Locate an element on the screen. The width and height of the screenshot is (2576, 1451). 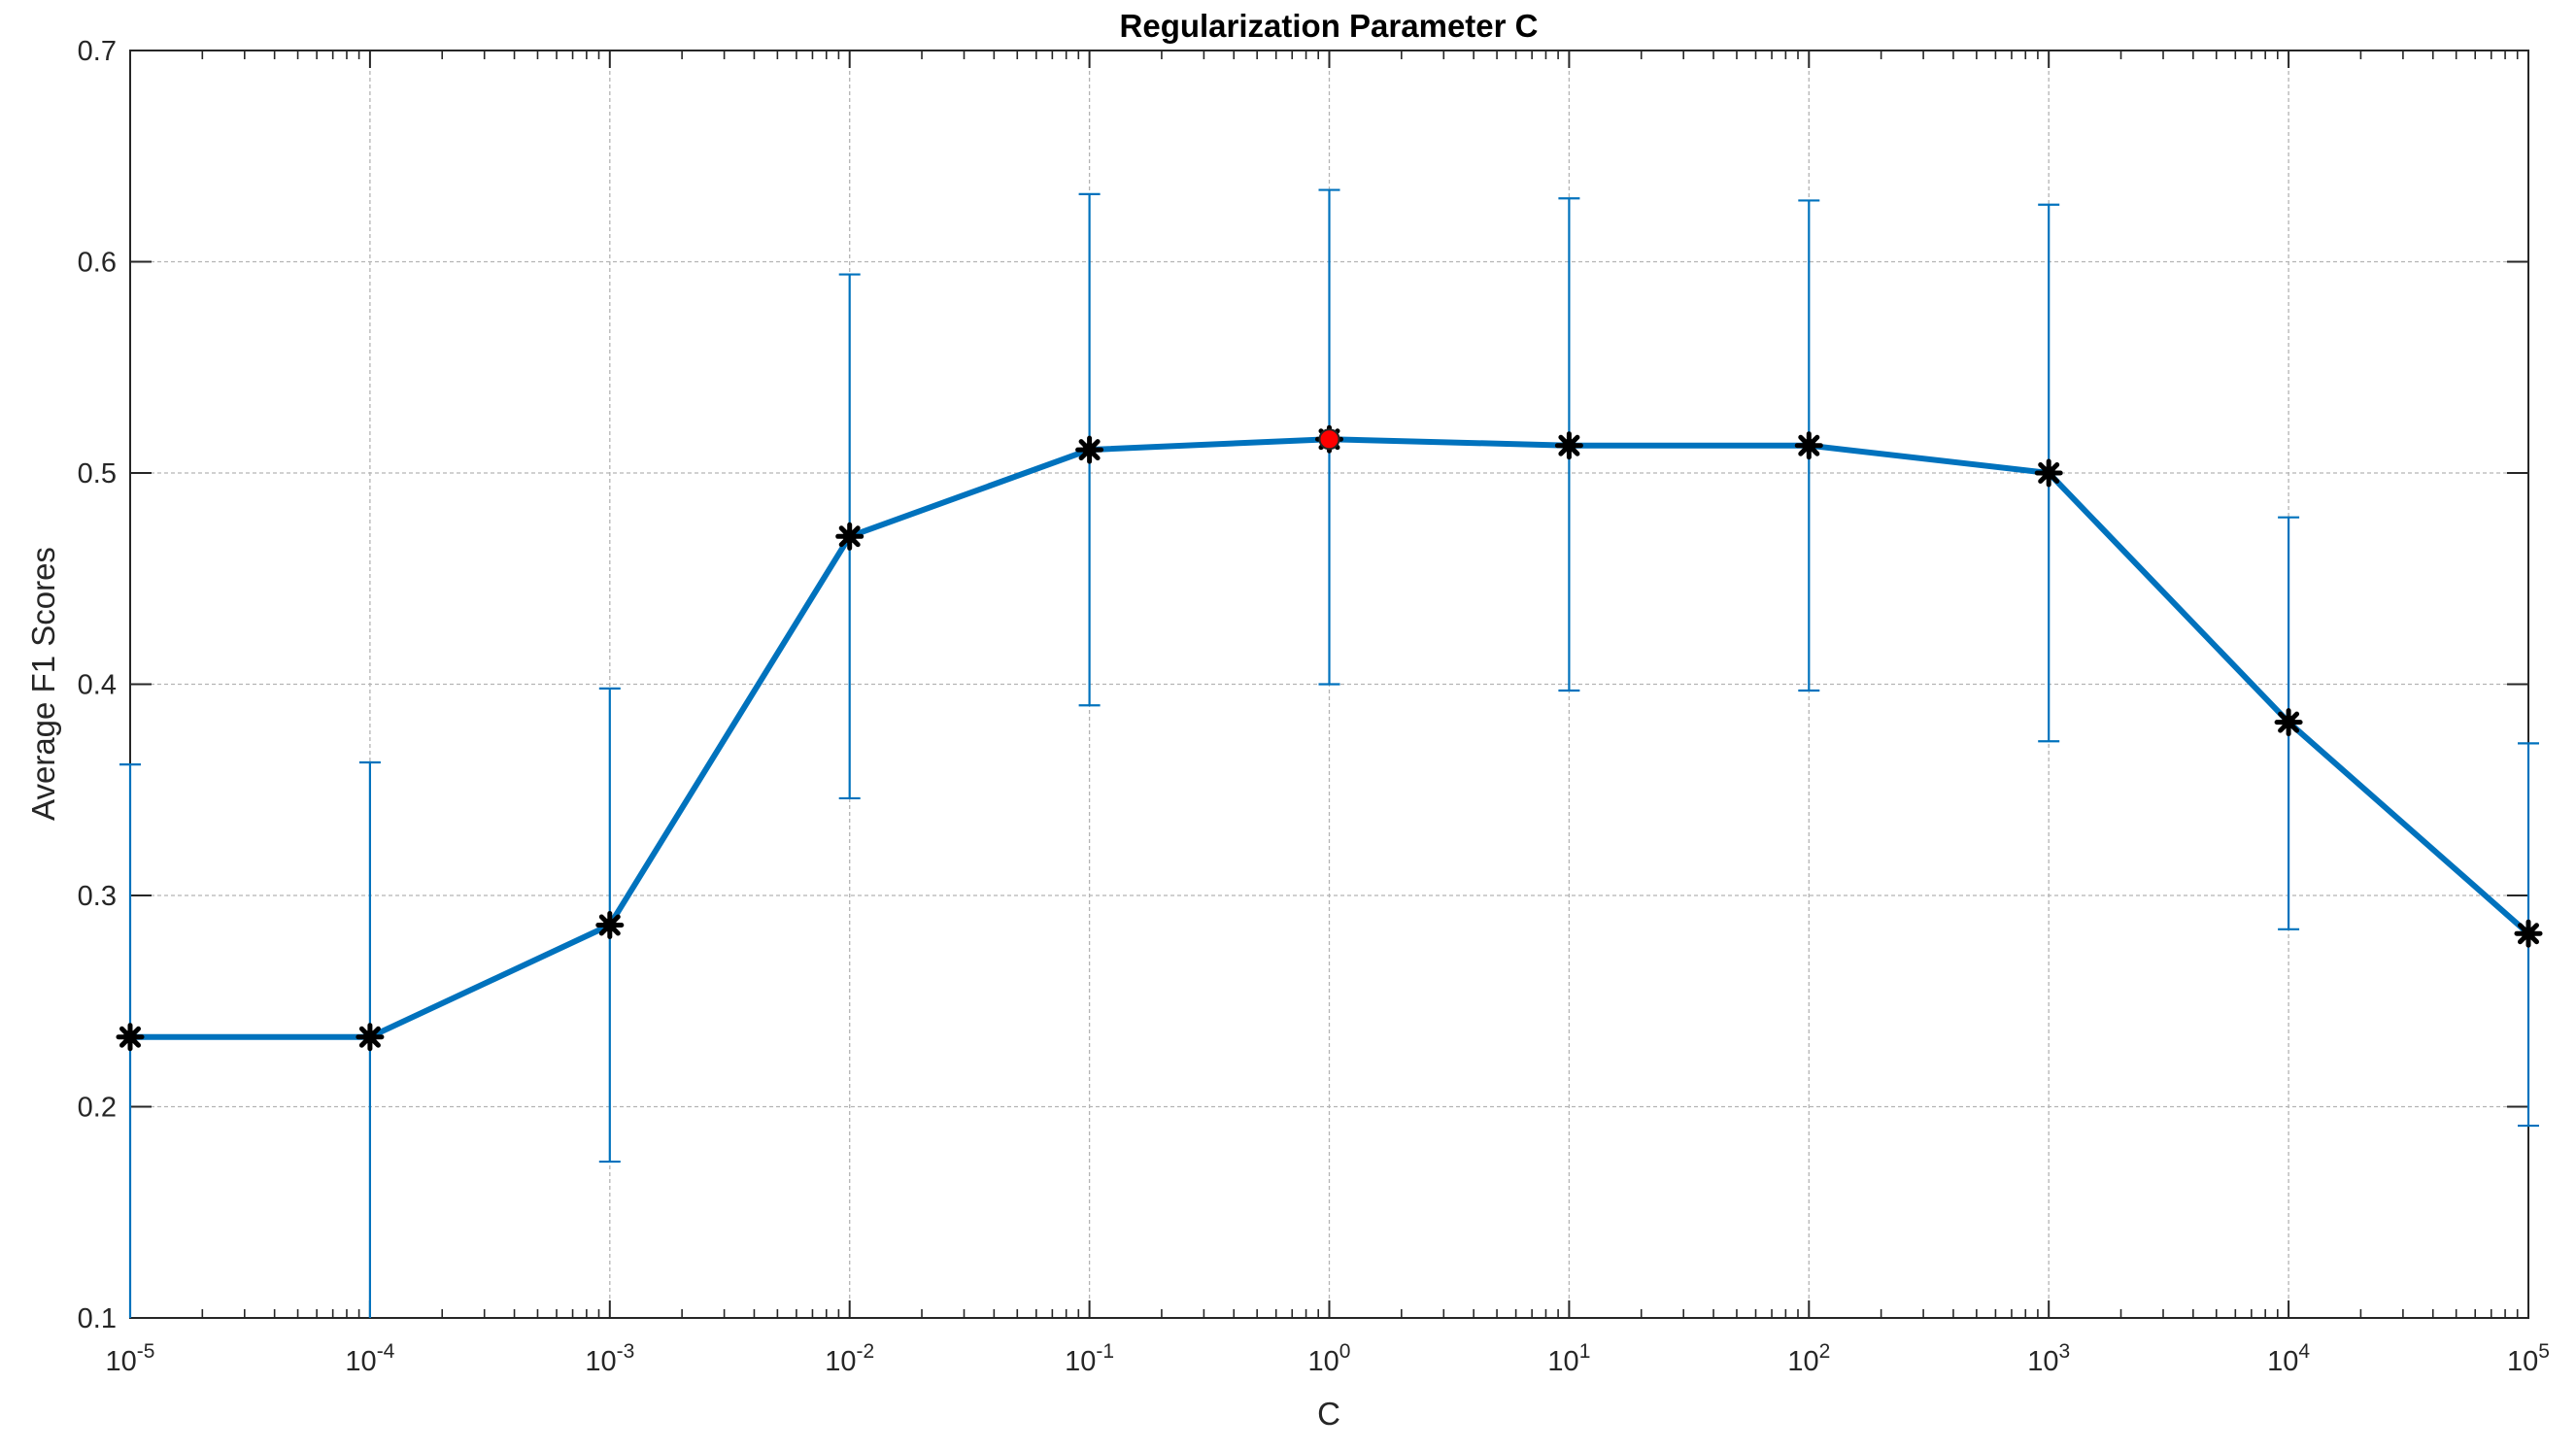
x-axis-title: C is located at coordinates (1328, 1414).